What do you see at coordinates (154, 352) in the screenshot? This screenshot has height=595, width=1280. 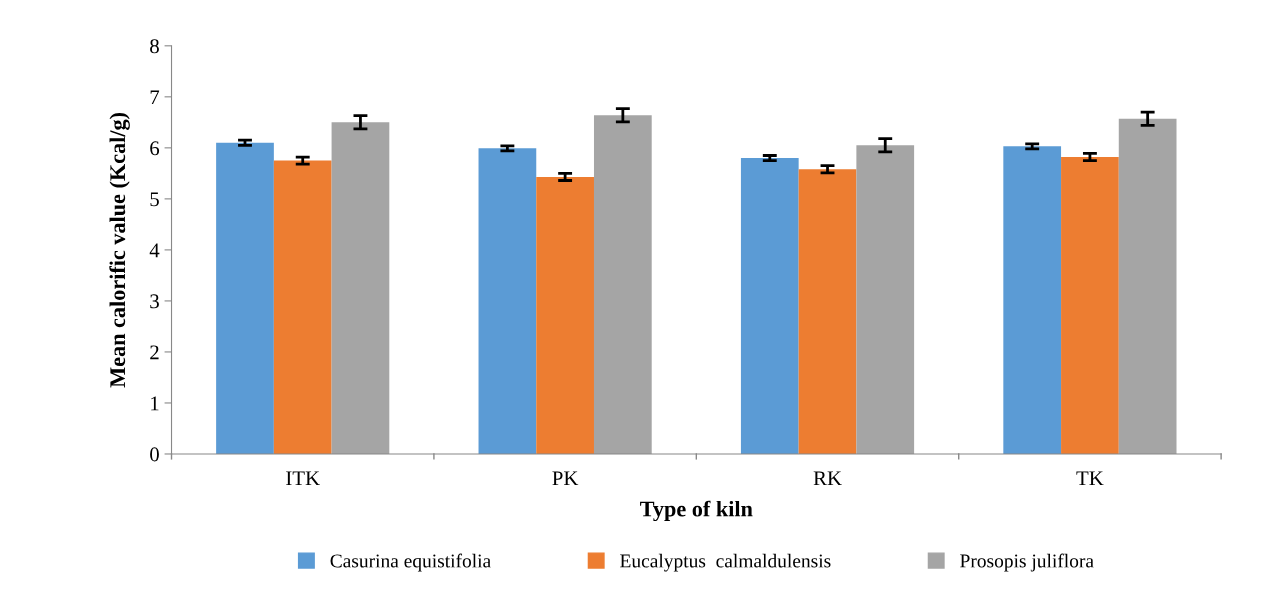 I see `y-tick-label: 2` at bounding box center [154, 352].